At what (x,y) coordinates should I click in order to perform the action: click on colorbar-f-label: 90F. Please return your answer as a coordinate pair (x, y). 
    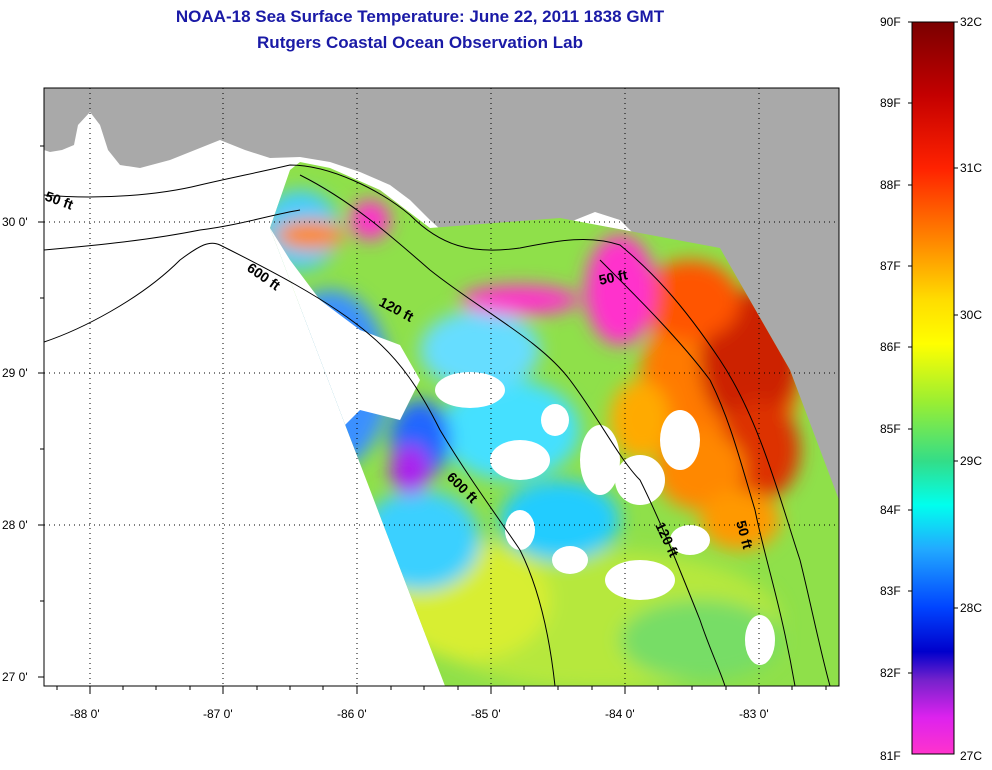
    Looking at the image, I should click on (890, 22).